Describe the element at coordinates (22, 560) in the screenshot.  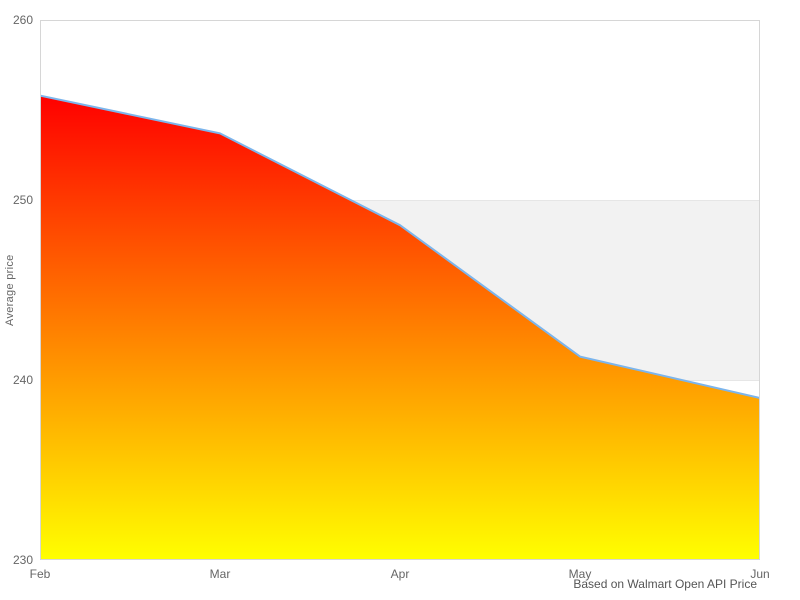
I see `y-axis-tick-label: 230` at that location.